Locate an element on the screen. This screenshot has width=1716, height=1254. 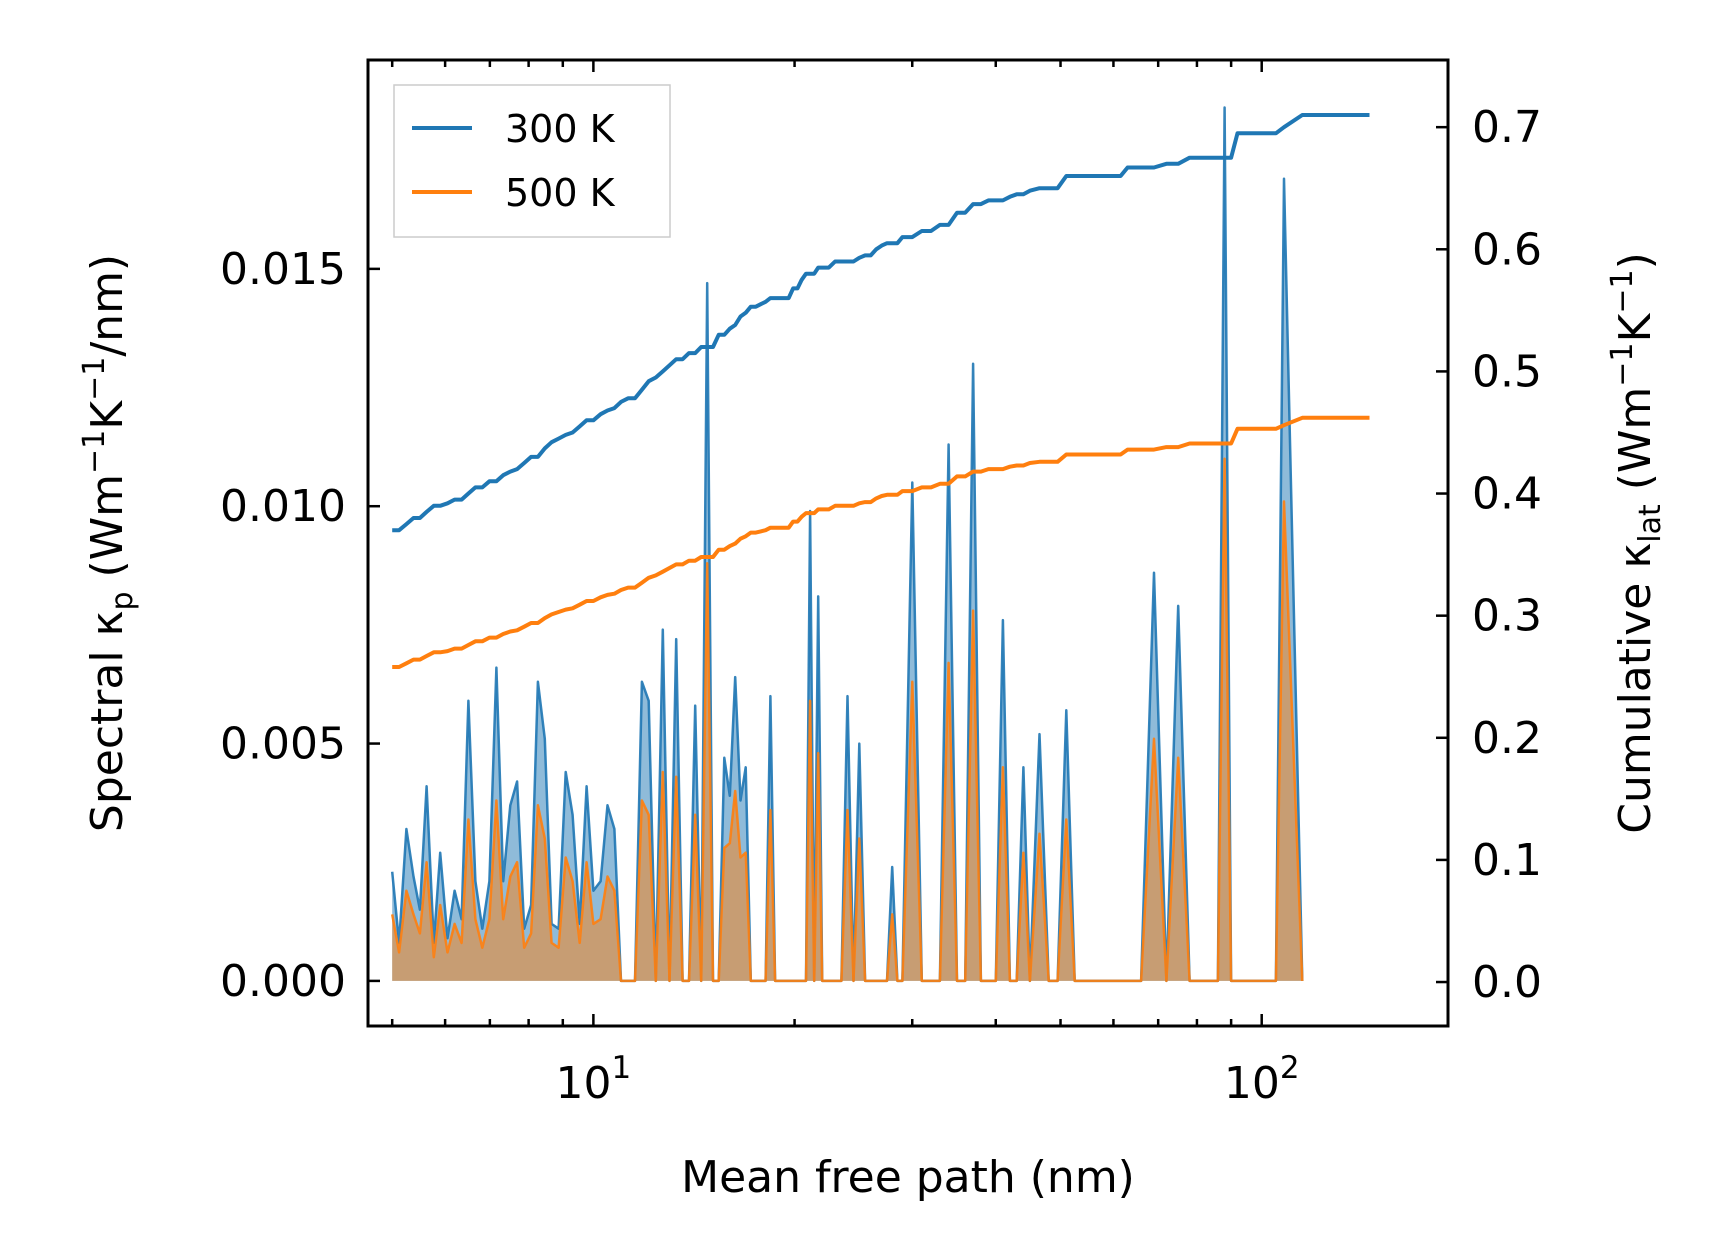
y-right-tick-label: 0.6 is located at coordinates (1507, 249).